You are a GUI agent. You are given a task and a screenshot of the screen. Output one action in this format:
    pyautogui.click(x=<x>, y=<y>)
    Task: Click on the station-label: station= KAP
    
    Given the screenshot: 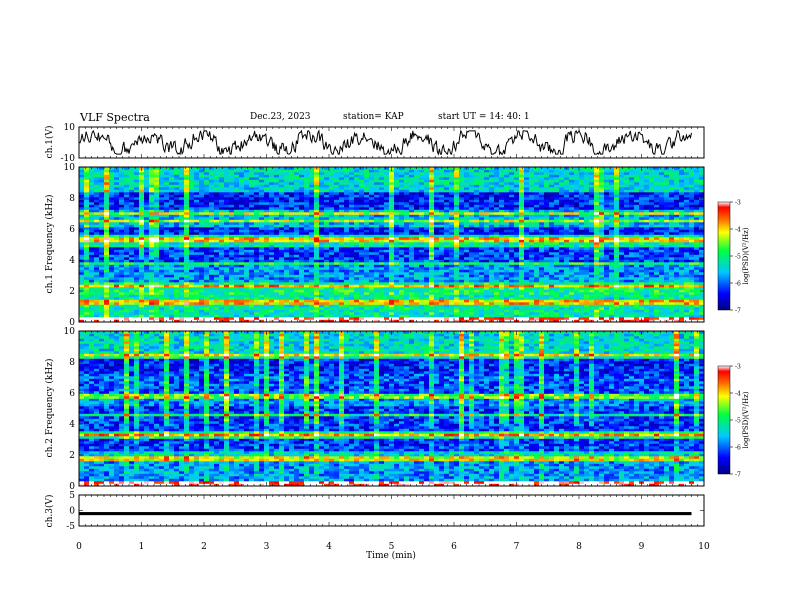 What is the action you would take?
    pyautogui.click(x=373, y=117)
    